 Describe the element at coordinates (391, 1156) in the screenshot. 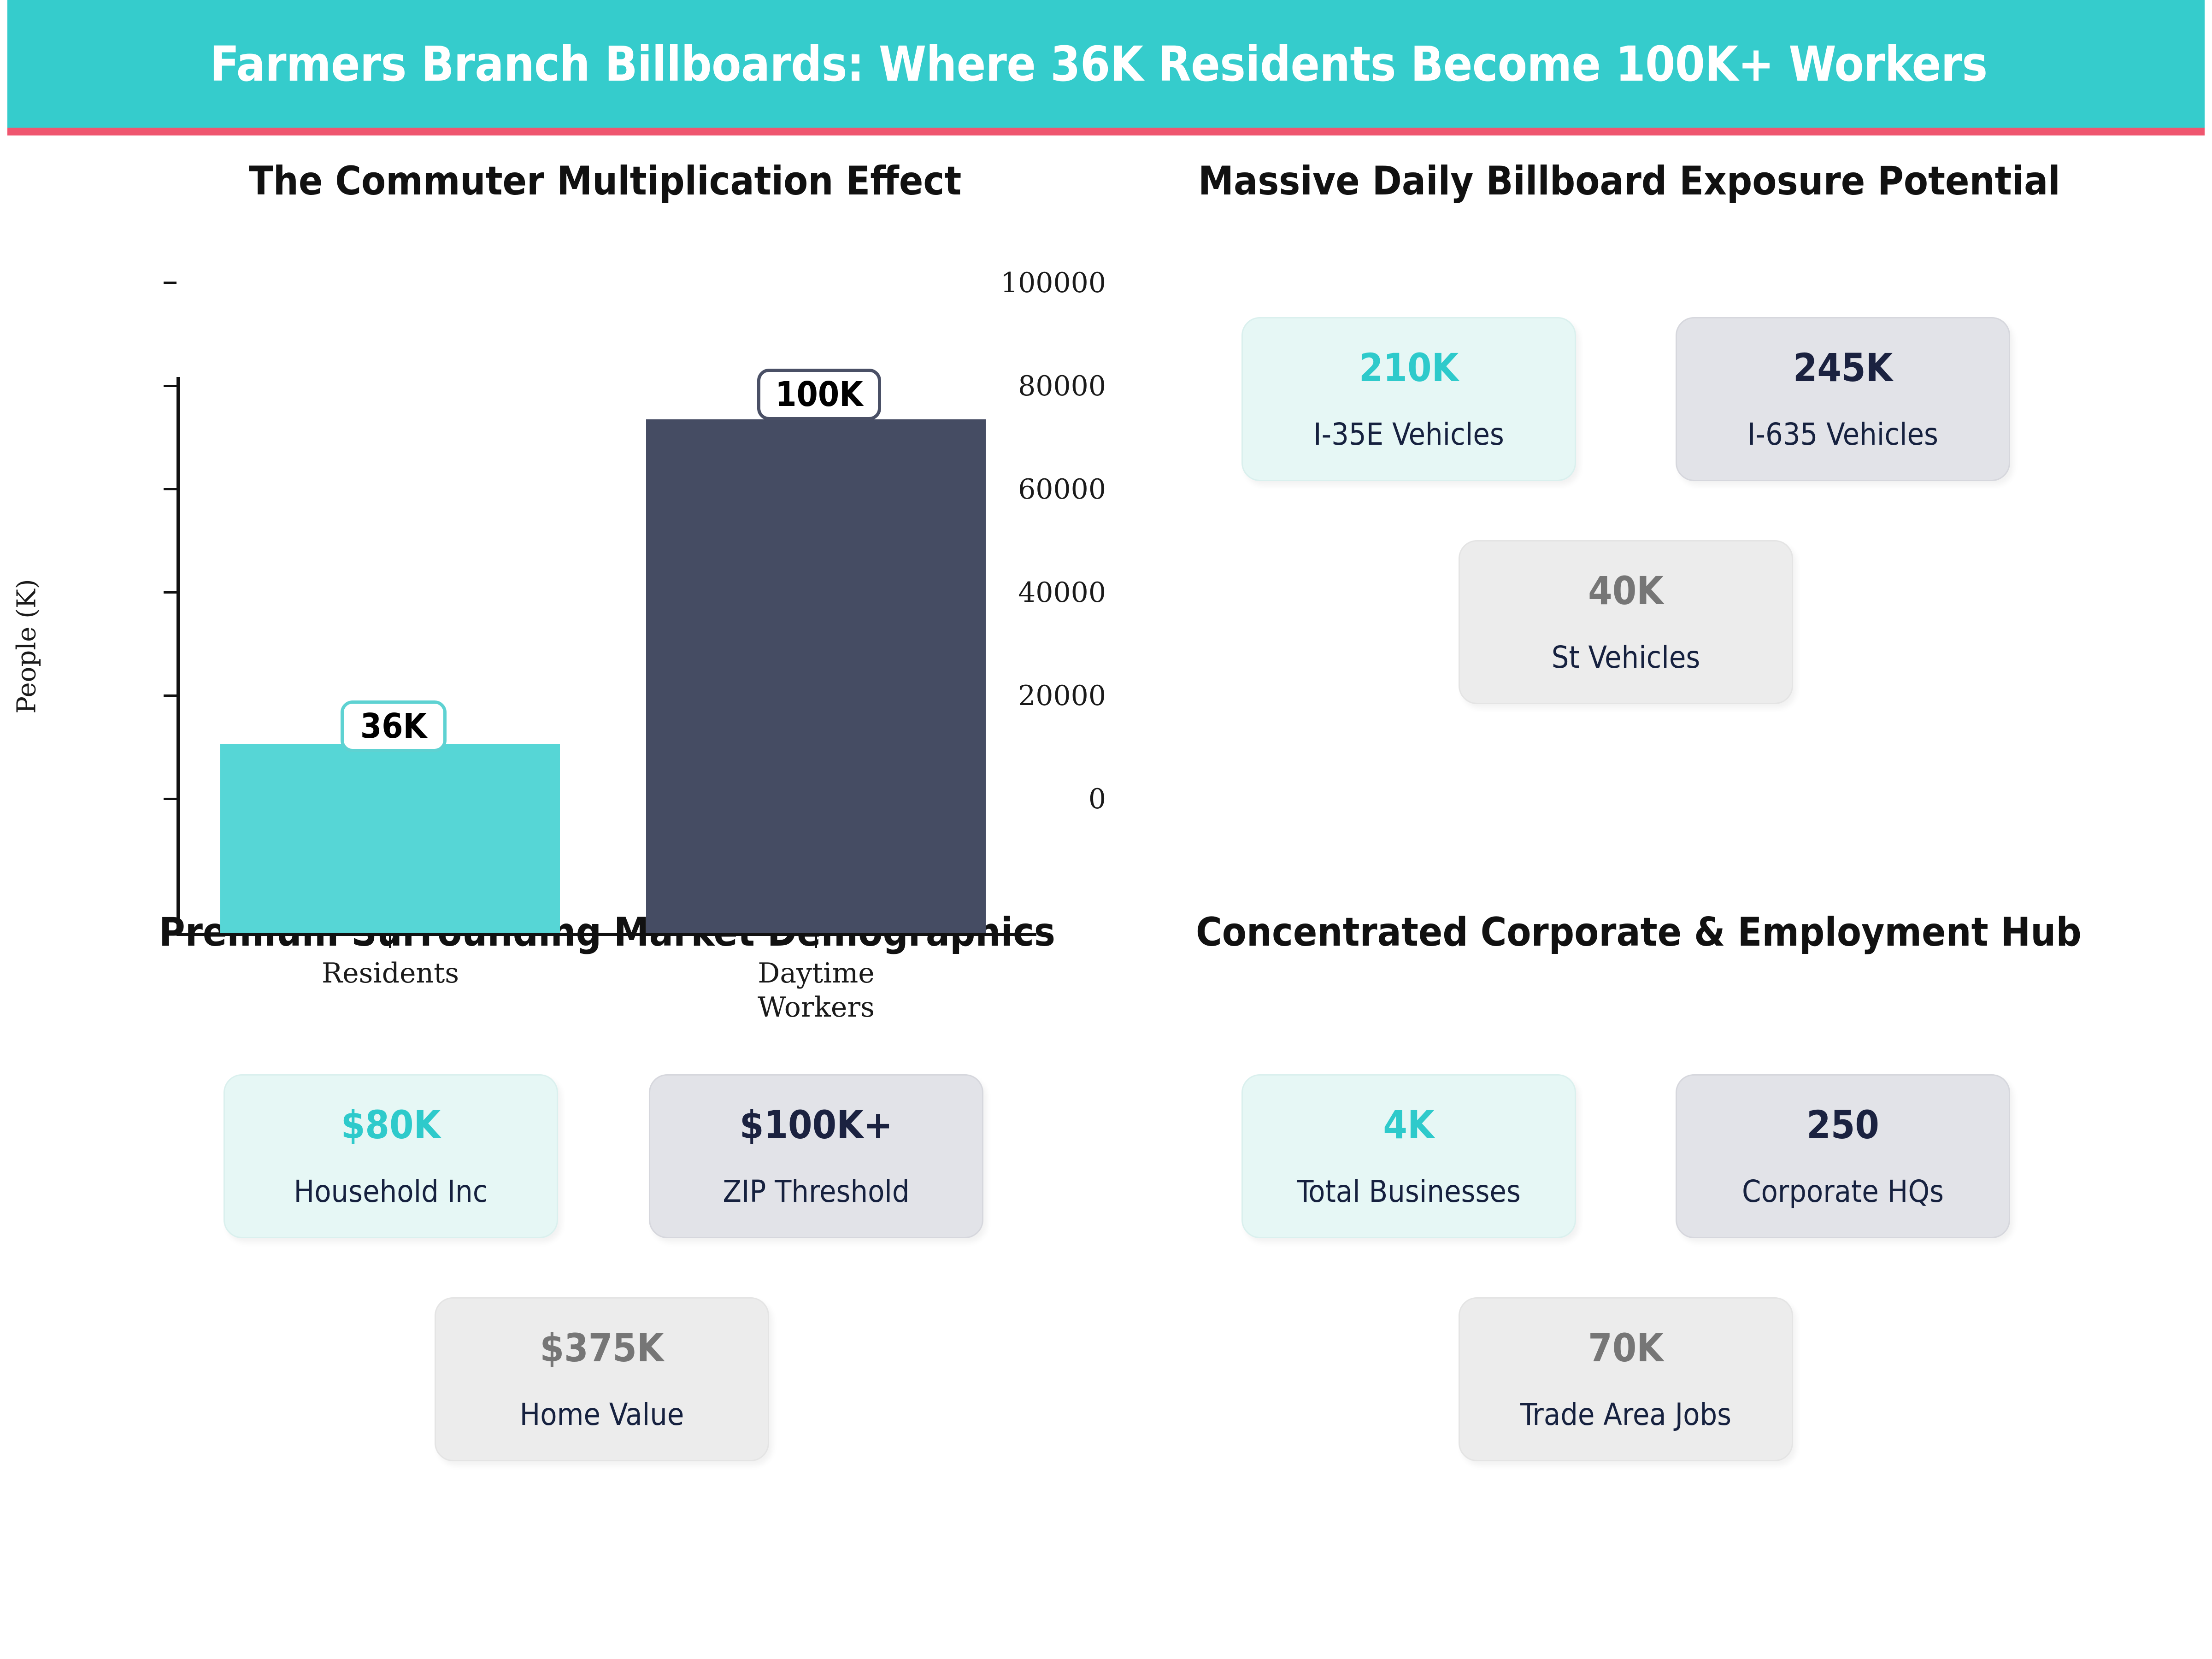

I see `kpi-card-household-income: $80K Household Inc` at that location.